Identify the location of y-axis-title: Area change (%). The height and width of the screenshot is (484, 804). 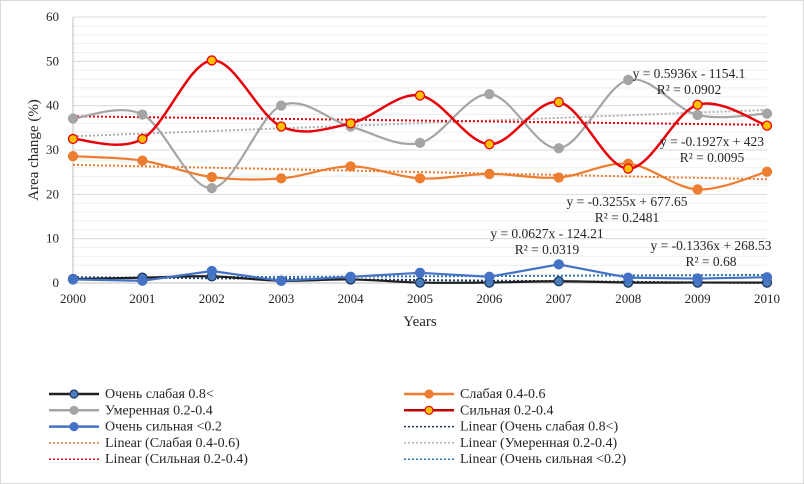
(34, 150).